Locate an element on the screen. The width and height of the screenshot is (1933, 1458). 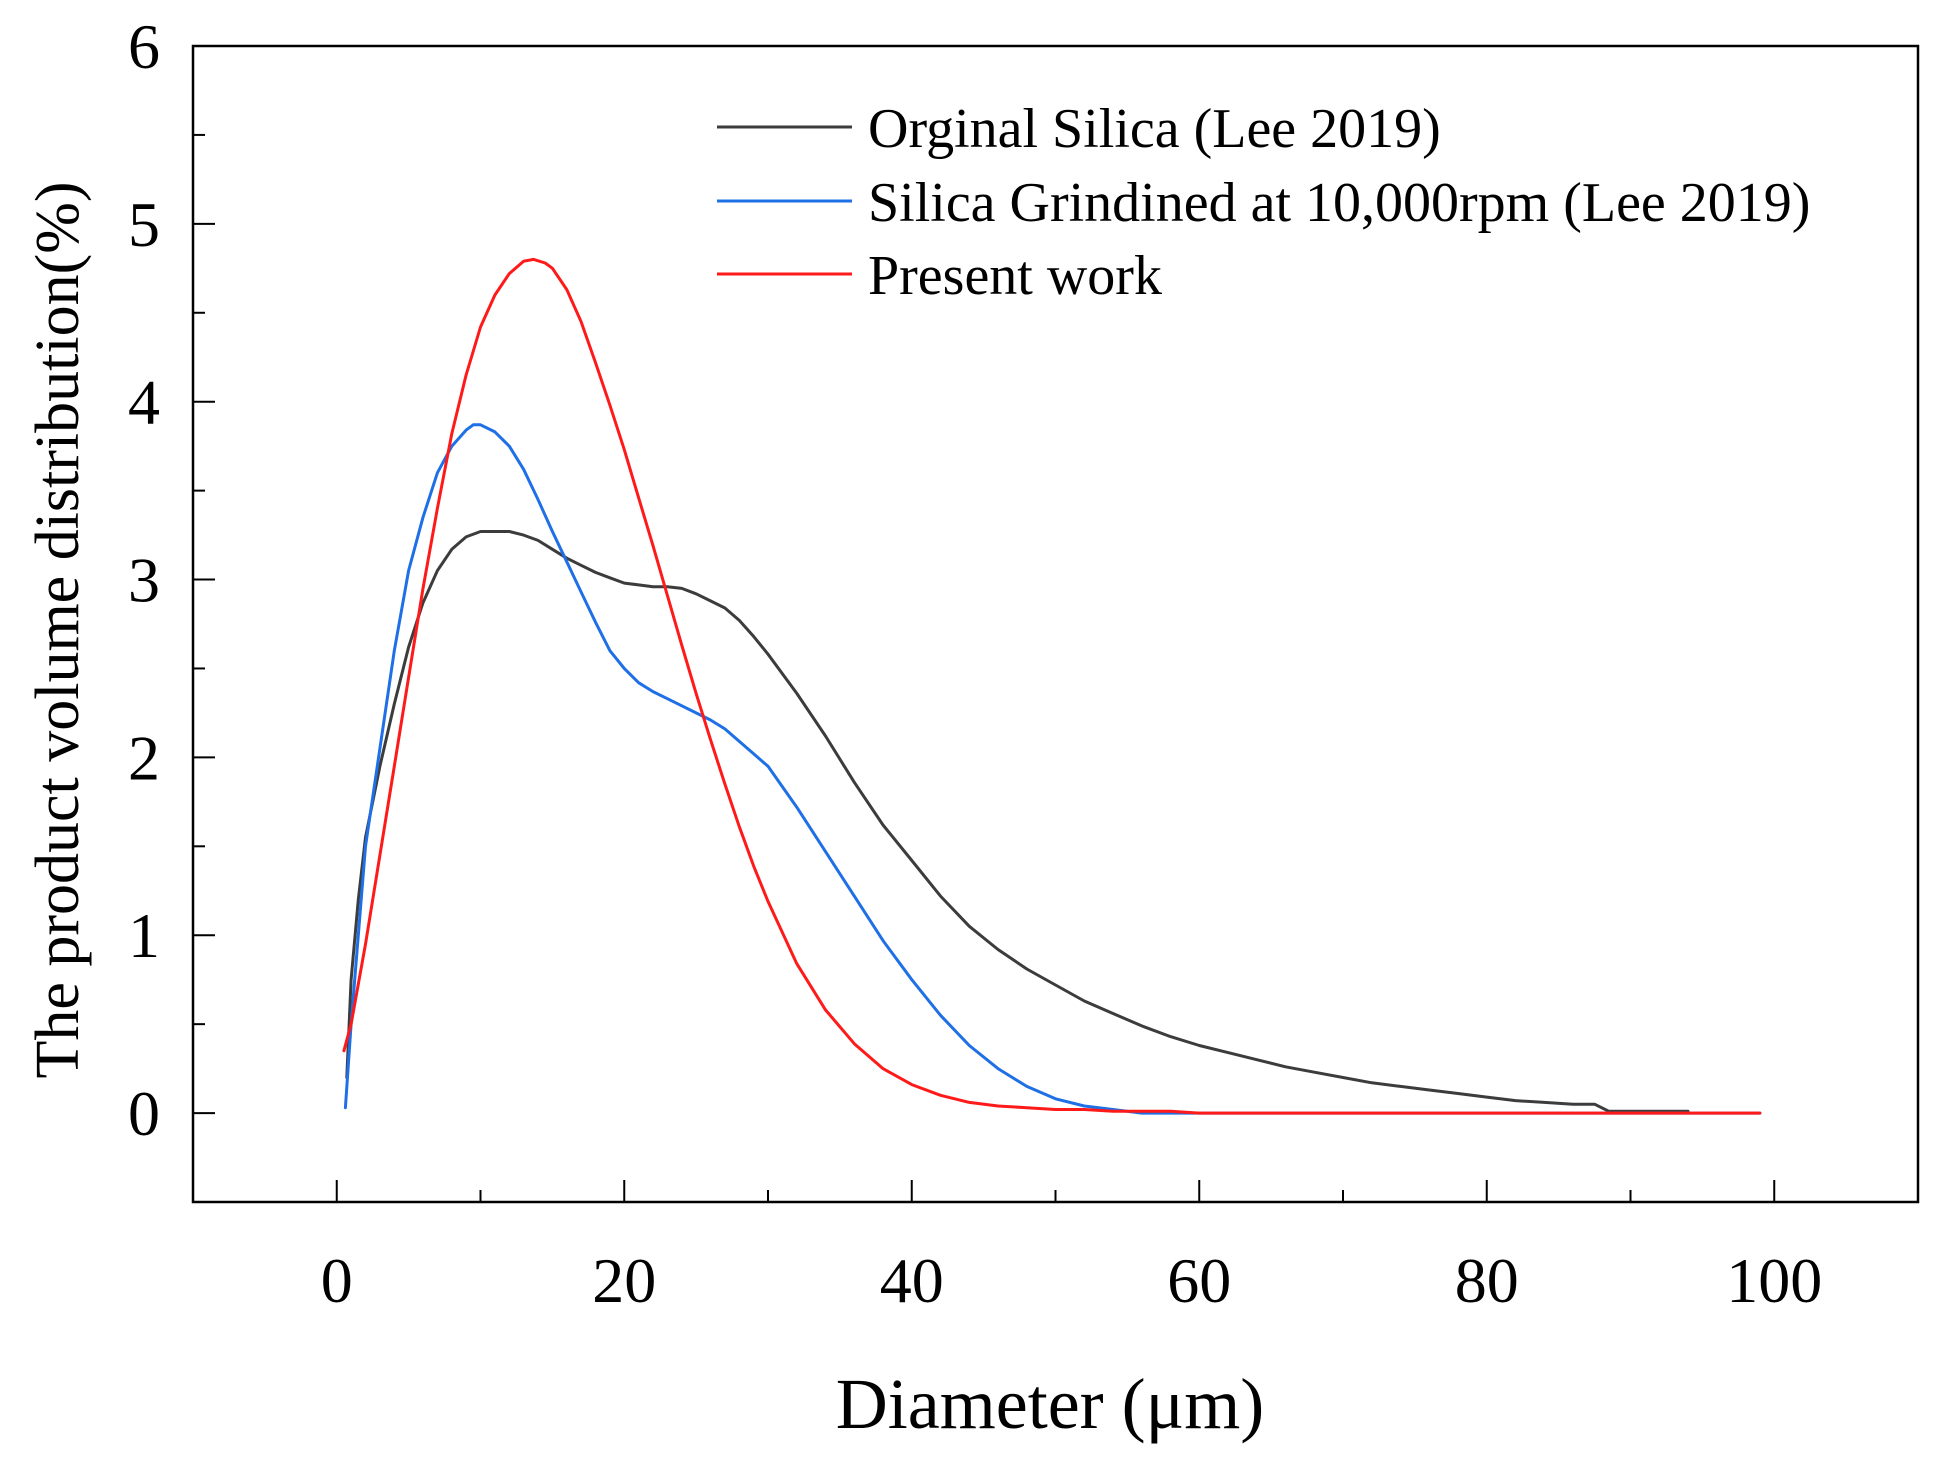
y-tick-label: 0 is located at coordinates (144, 1113).